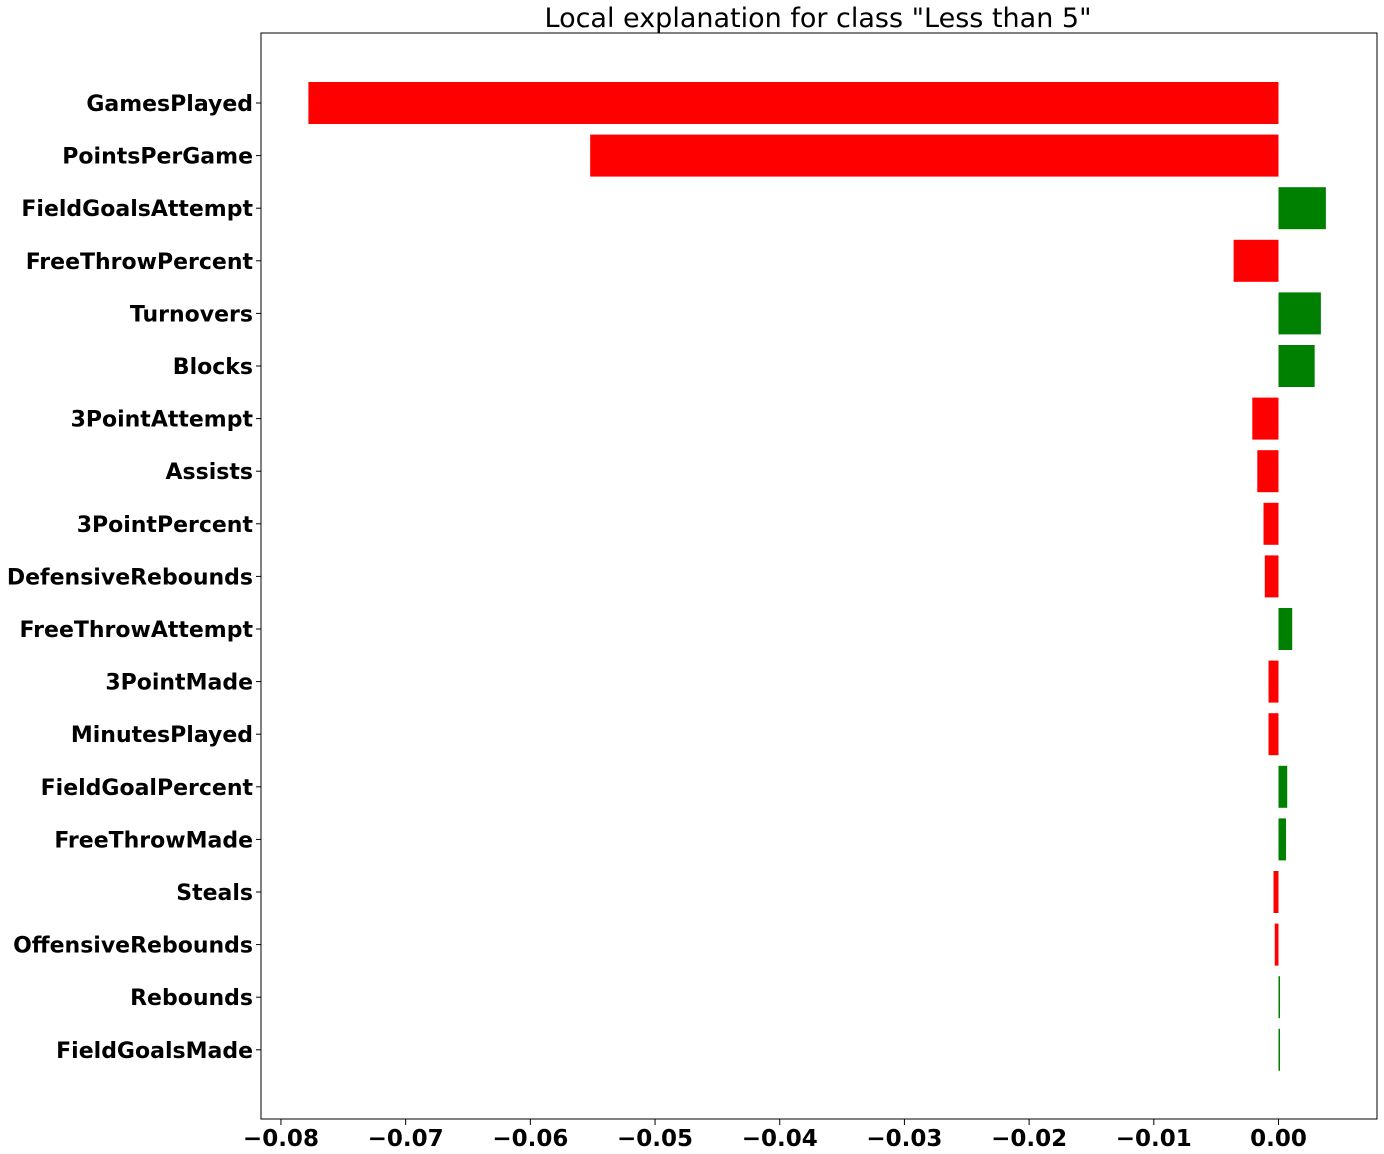 The image size is (1384, 1154). Describe the element at coordinates (179, 683) in the screenshot. I see `y-tick-label: 3PointMade` at that location.